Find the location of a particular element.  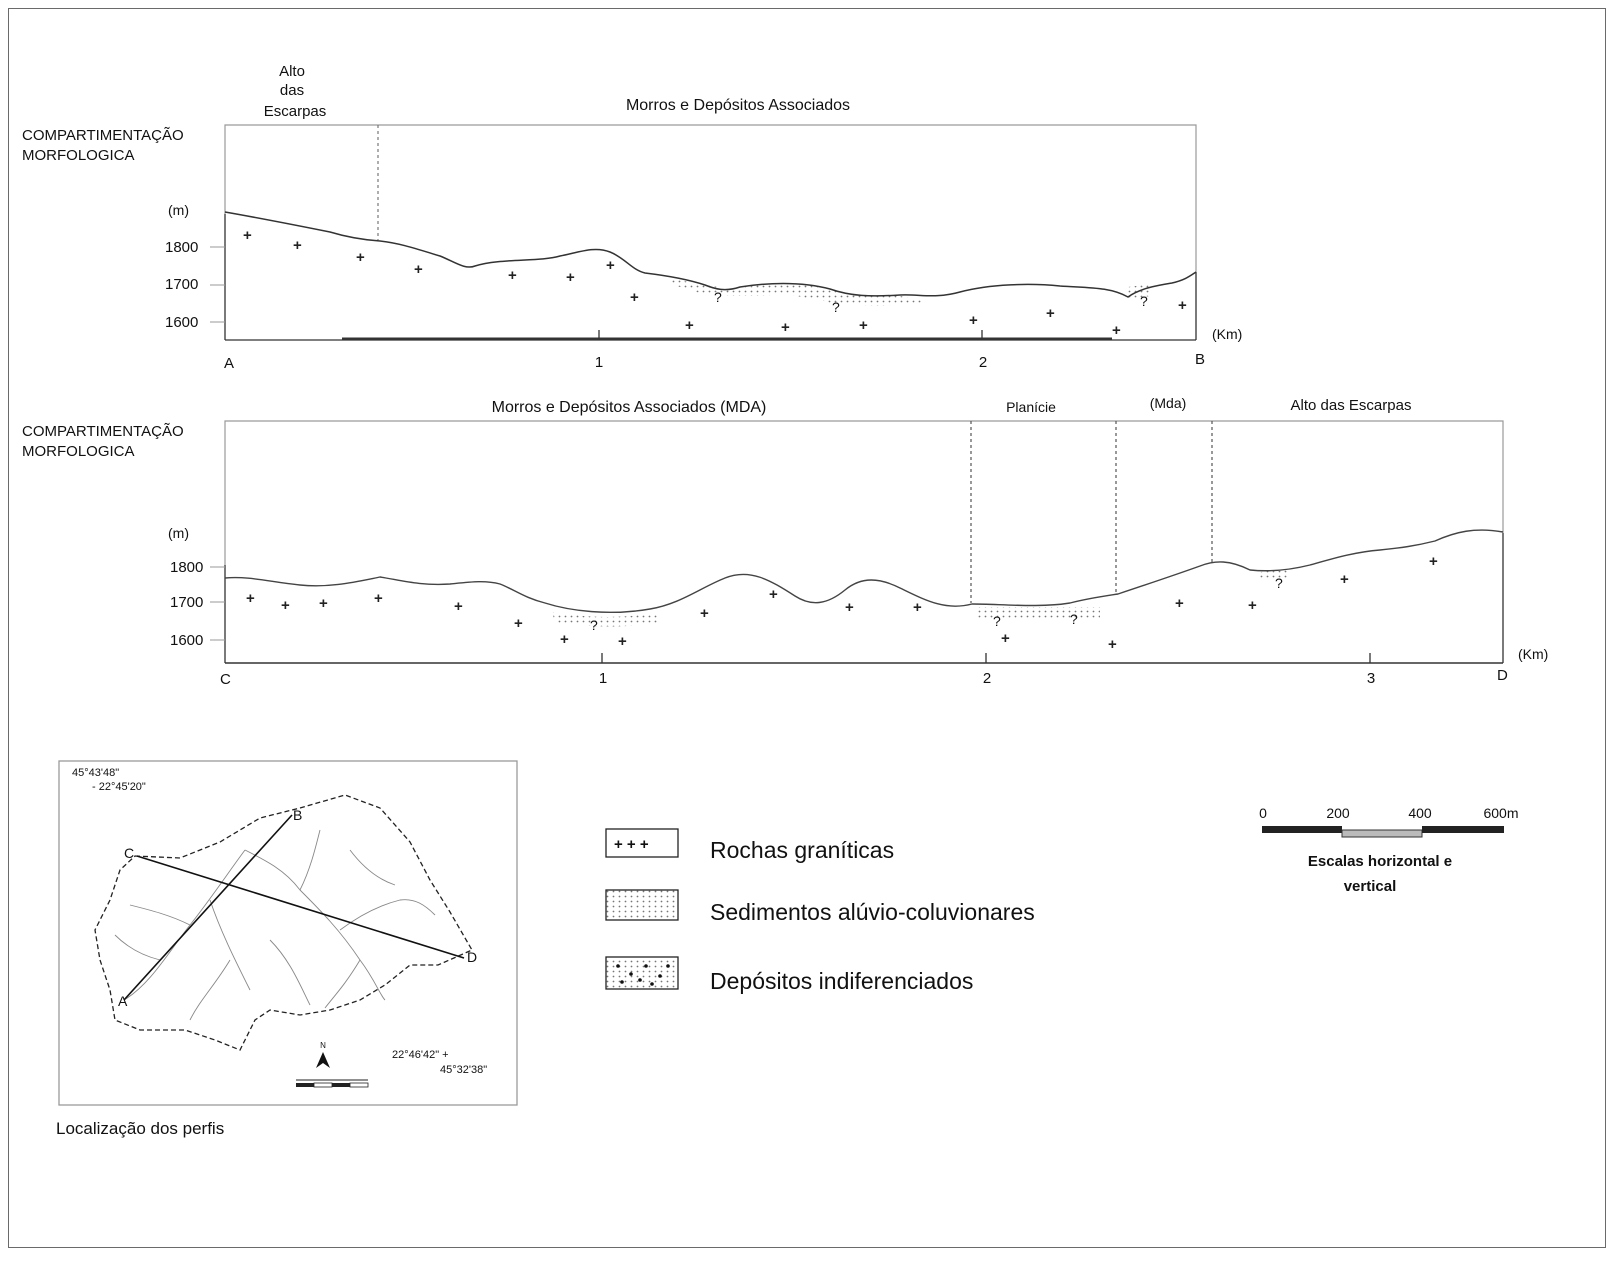

zone-alto-escarpas-line1: Alto is located at coordinates (292, 71).